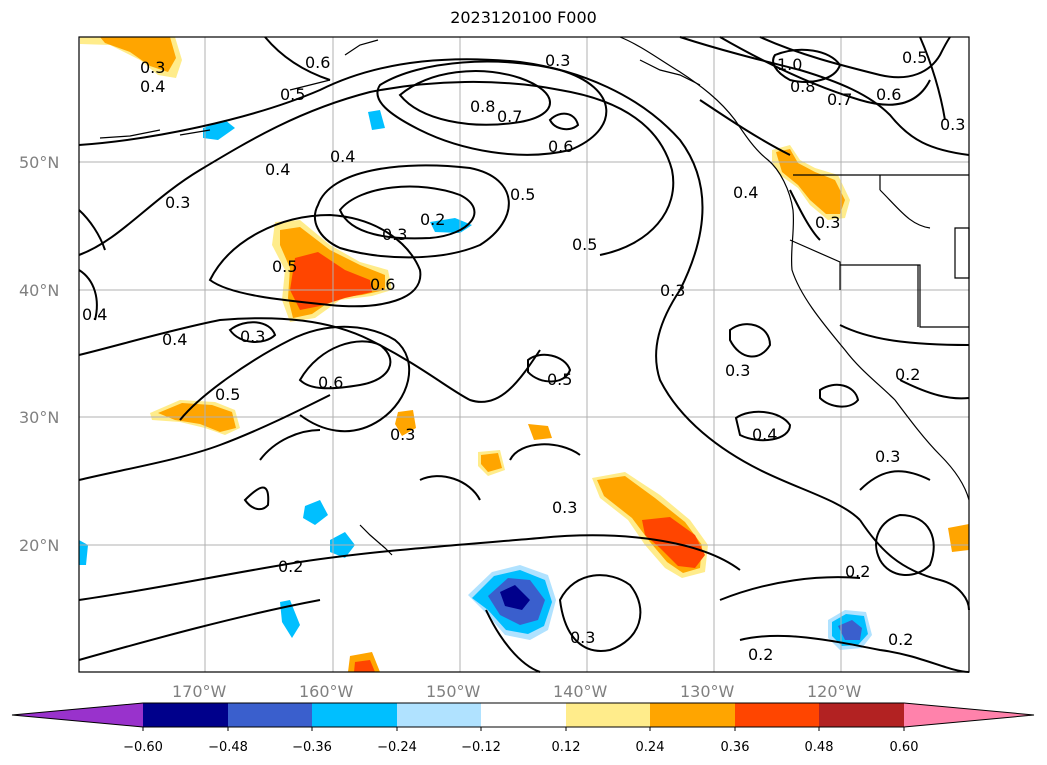 This screenshot has width=1047, height=765. I want to click on lat-label-30n: 30°N, so click(39, 417).